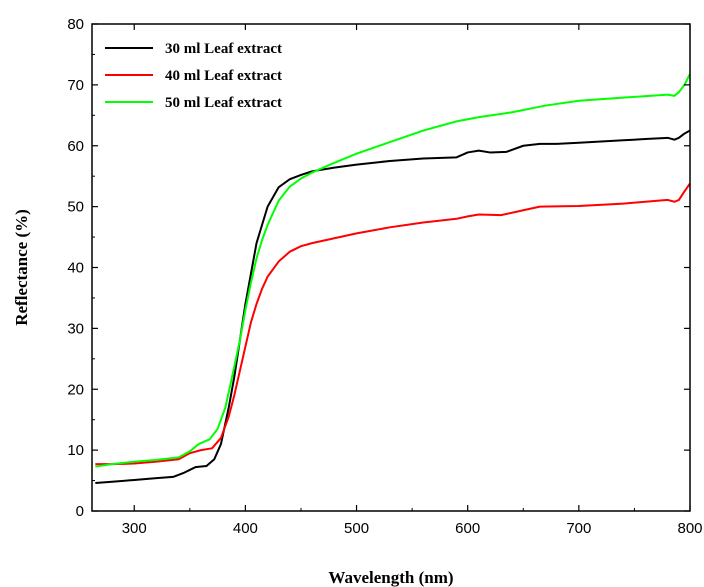  Describe the element at coordinates (75, 207) in the screenshot. I see `y-tick-label: 50` at that location.